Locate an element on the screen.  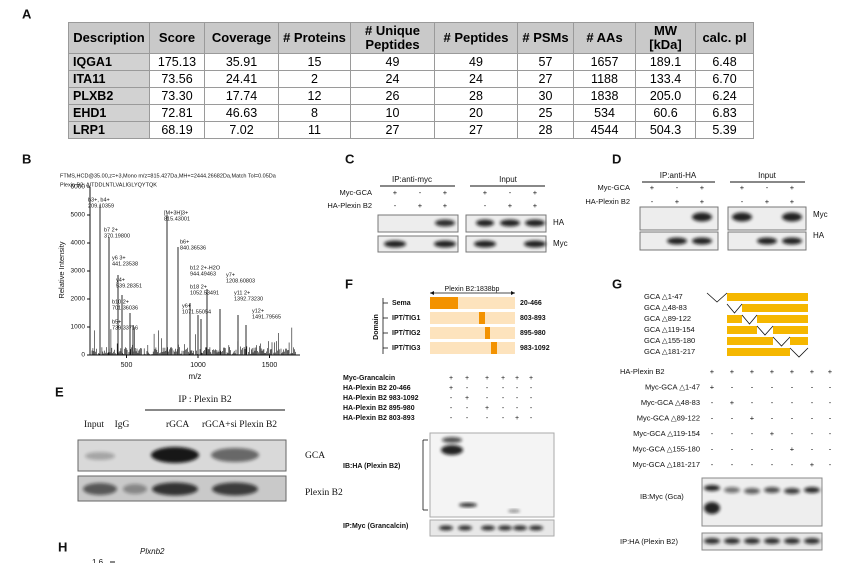
lane-label: rGCA is located at coordinates (177, 425).